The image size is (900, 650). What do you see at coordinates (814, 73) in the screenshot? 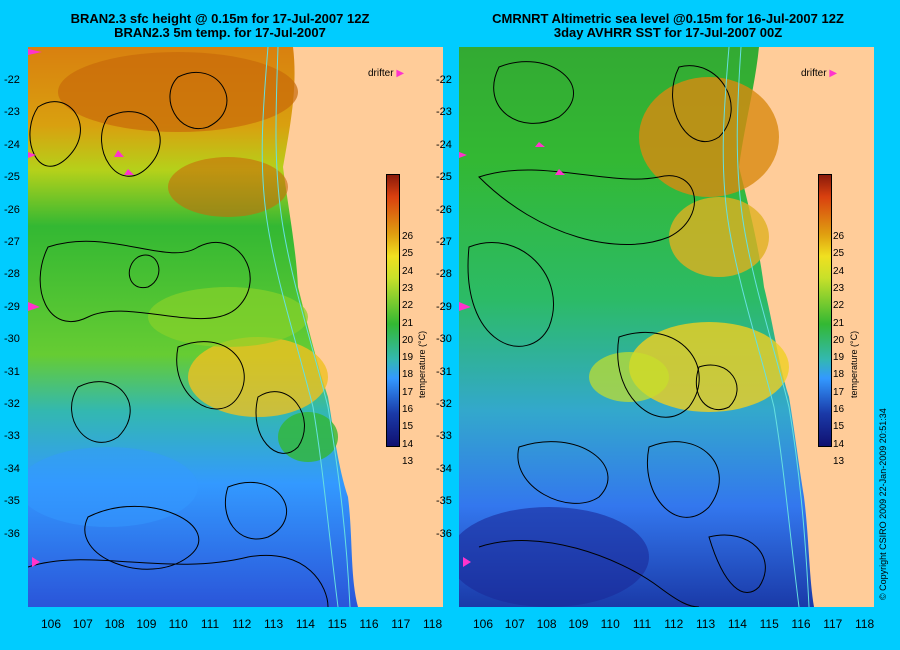
I see `right-drifter-label: drifter` at bounding box center [814, 73].